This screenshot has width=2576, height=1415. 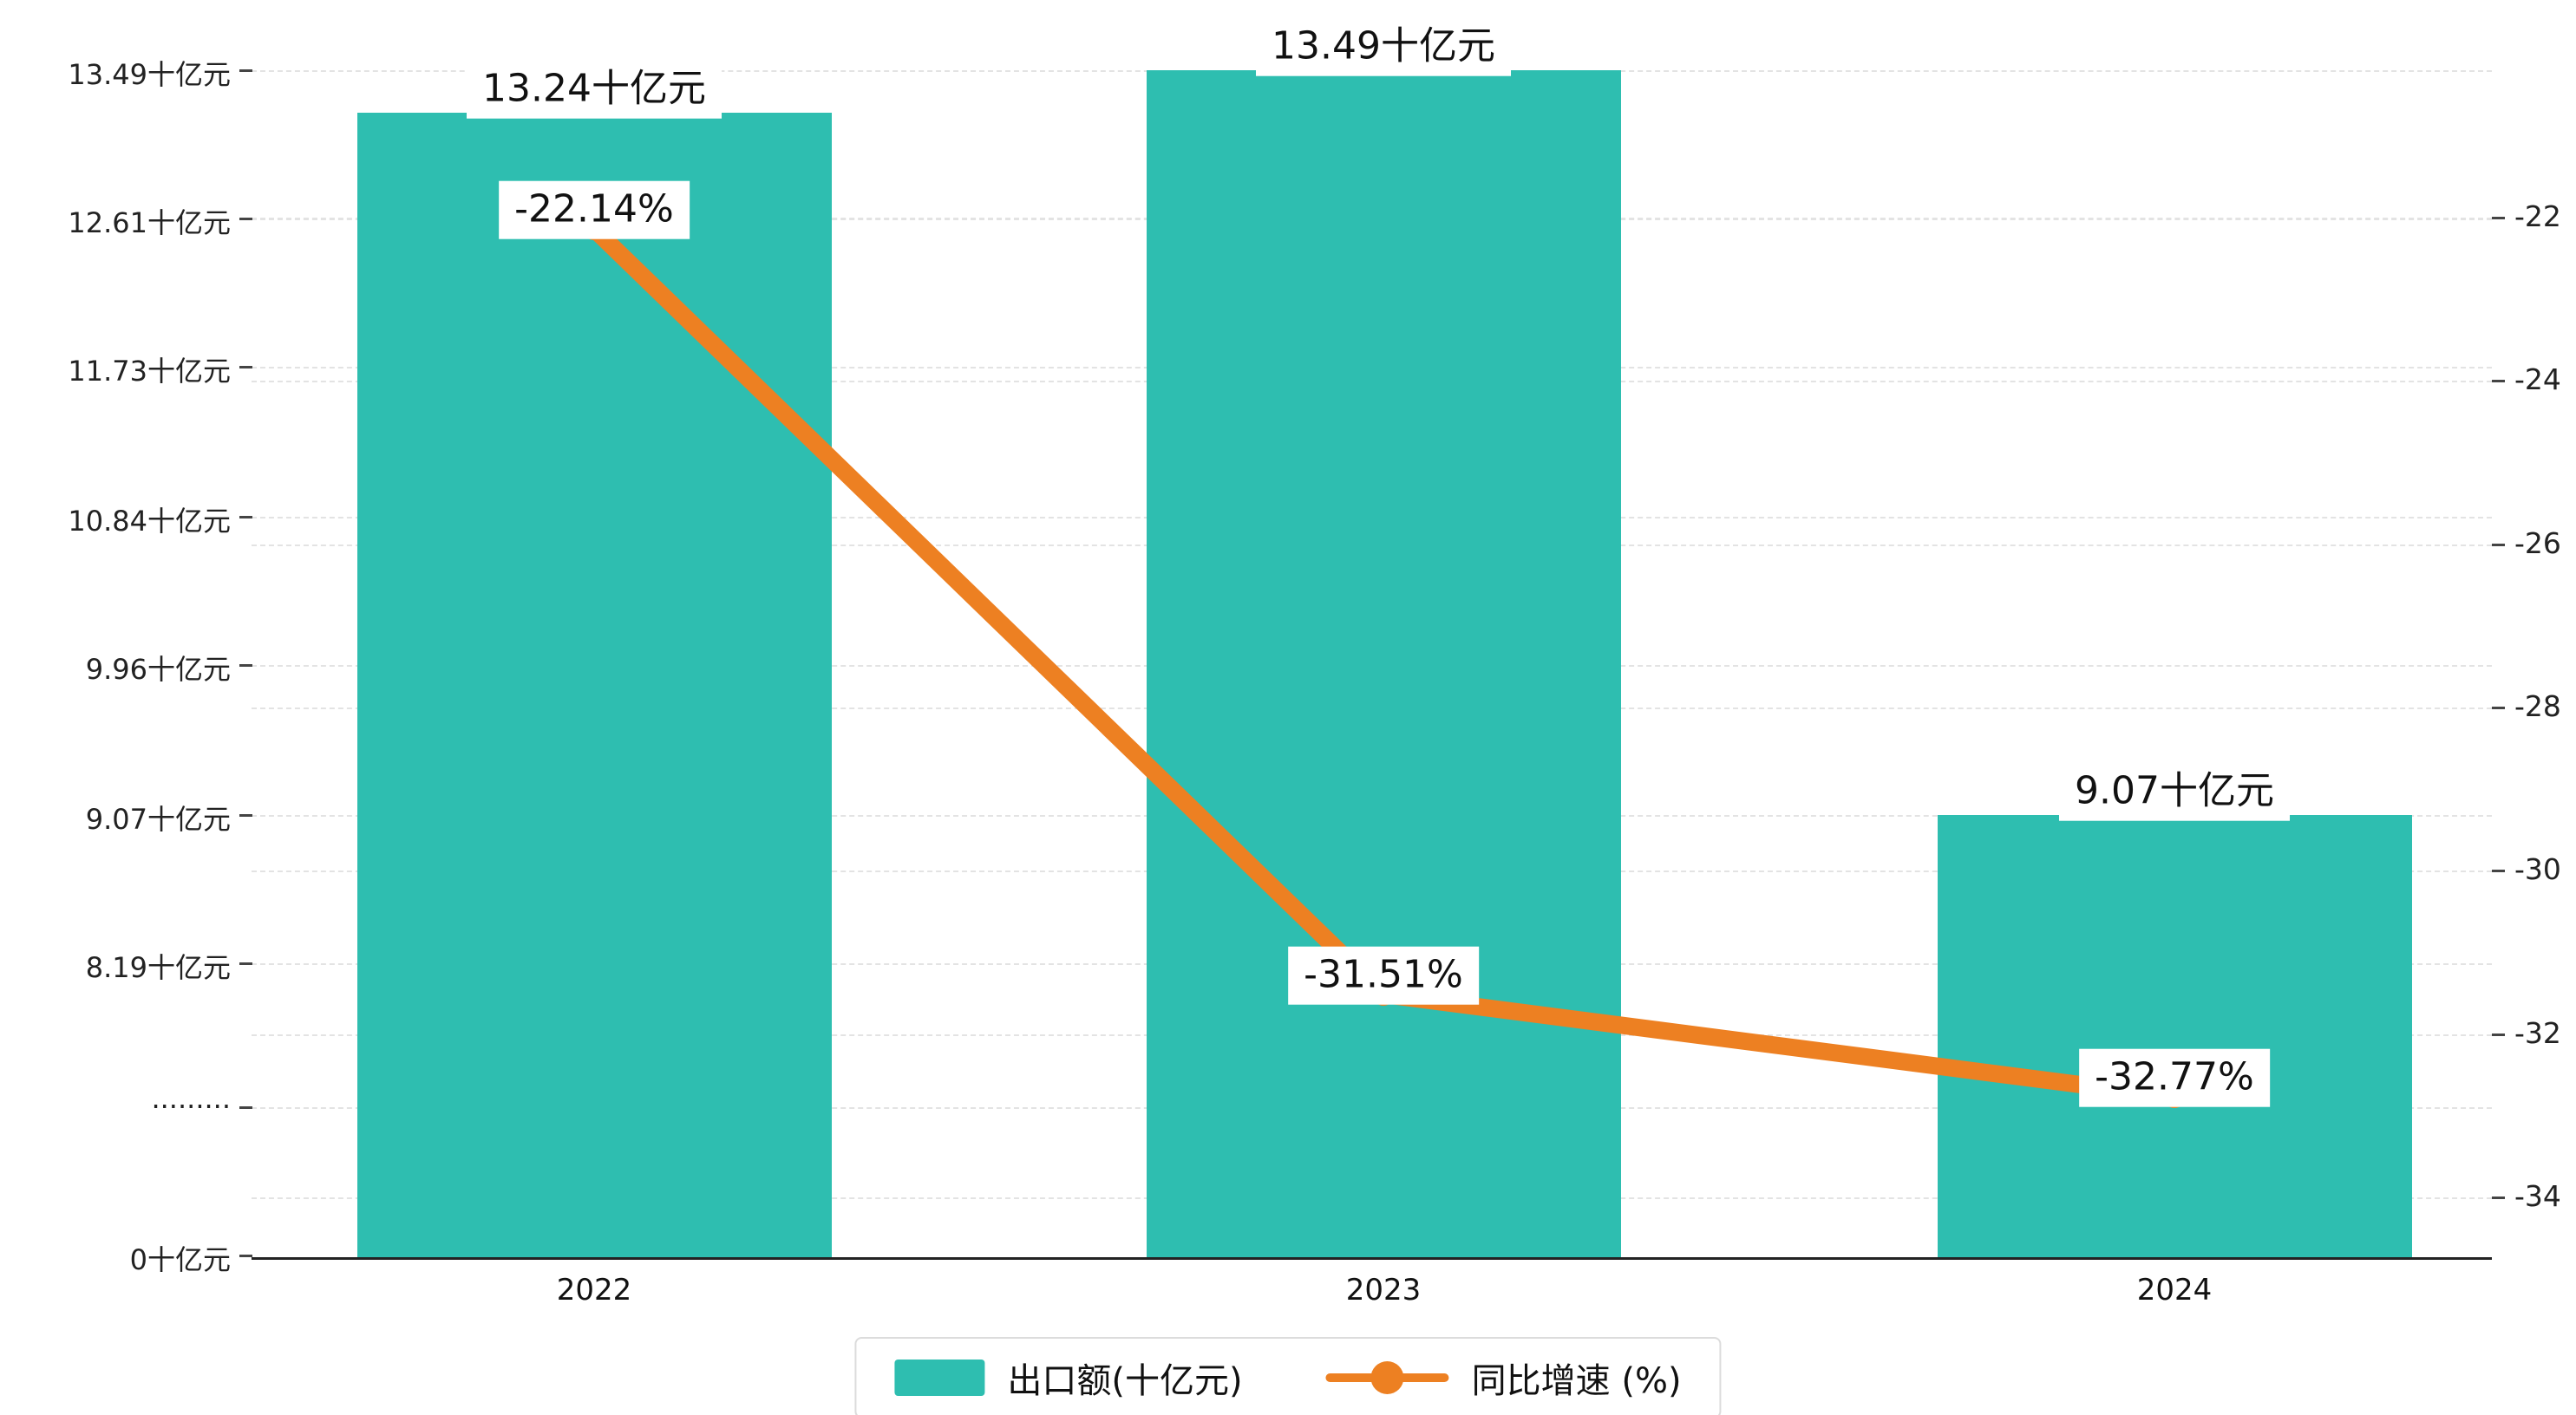 I want to click on left-tick-label: 13.49十亿元, so click(x=149, y=74).